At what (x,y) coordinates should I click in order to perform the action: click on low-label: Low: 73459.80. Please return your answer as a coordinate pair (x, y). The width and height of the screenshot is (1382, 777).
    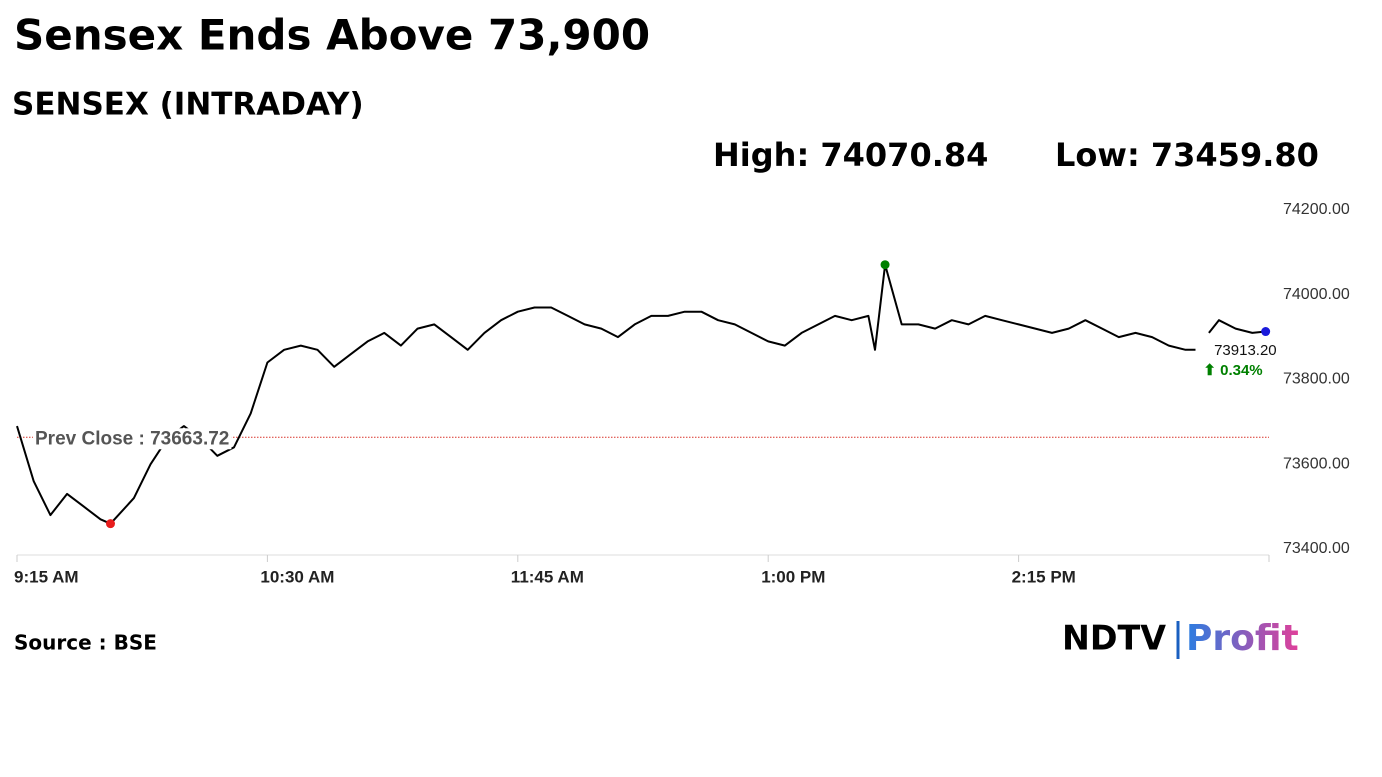
    Looking at the image, I should click on (1187, 155).